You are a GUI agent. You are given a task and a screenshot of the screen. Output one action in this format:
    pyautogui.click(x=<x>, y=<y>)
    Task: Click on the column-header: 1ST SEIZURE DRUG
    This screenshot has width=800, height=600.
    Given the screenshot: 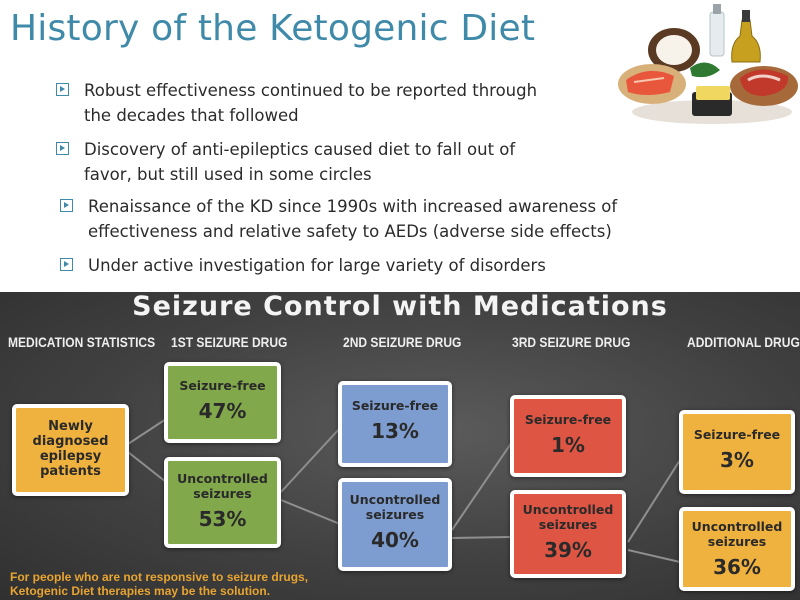 What is the action you would take?
    pyautogui.click(x=229, y=342)
    